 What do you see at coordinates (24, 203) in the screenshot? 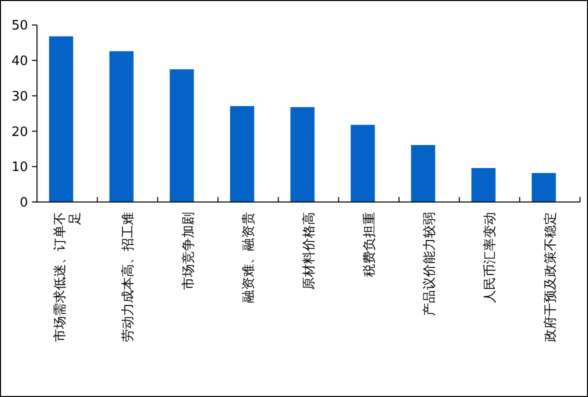
I see `y-tick-label: 0` at bounding box center [24, 203].